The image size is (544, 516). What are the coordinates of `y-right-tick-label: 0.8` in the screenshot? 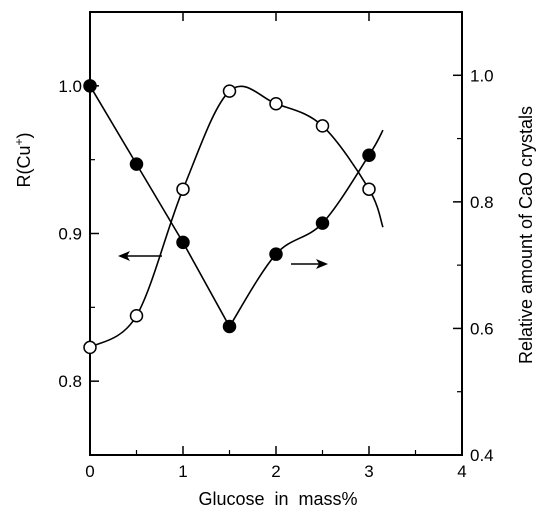 It's located at (482, 202).